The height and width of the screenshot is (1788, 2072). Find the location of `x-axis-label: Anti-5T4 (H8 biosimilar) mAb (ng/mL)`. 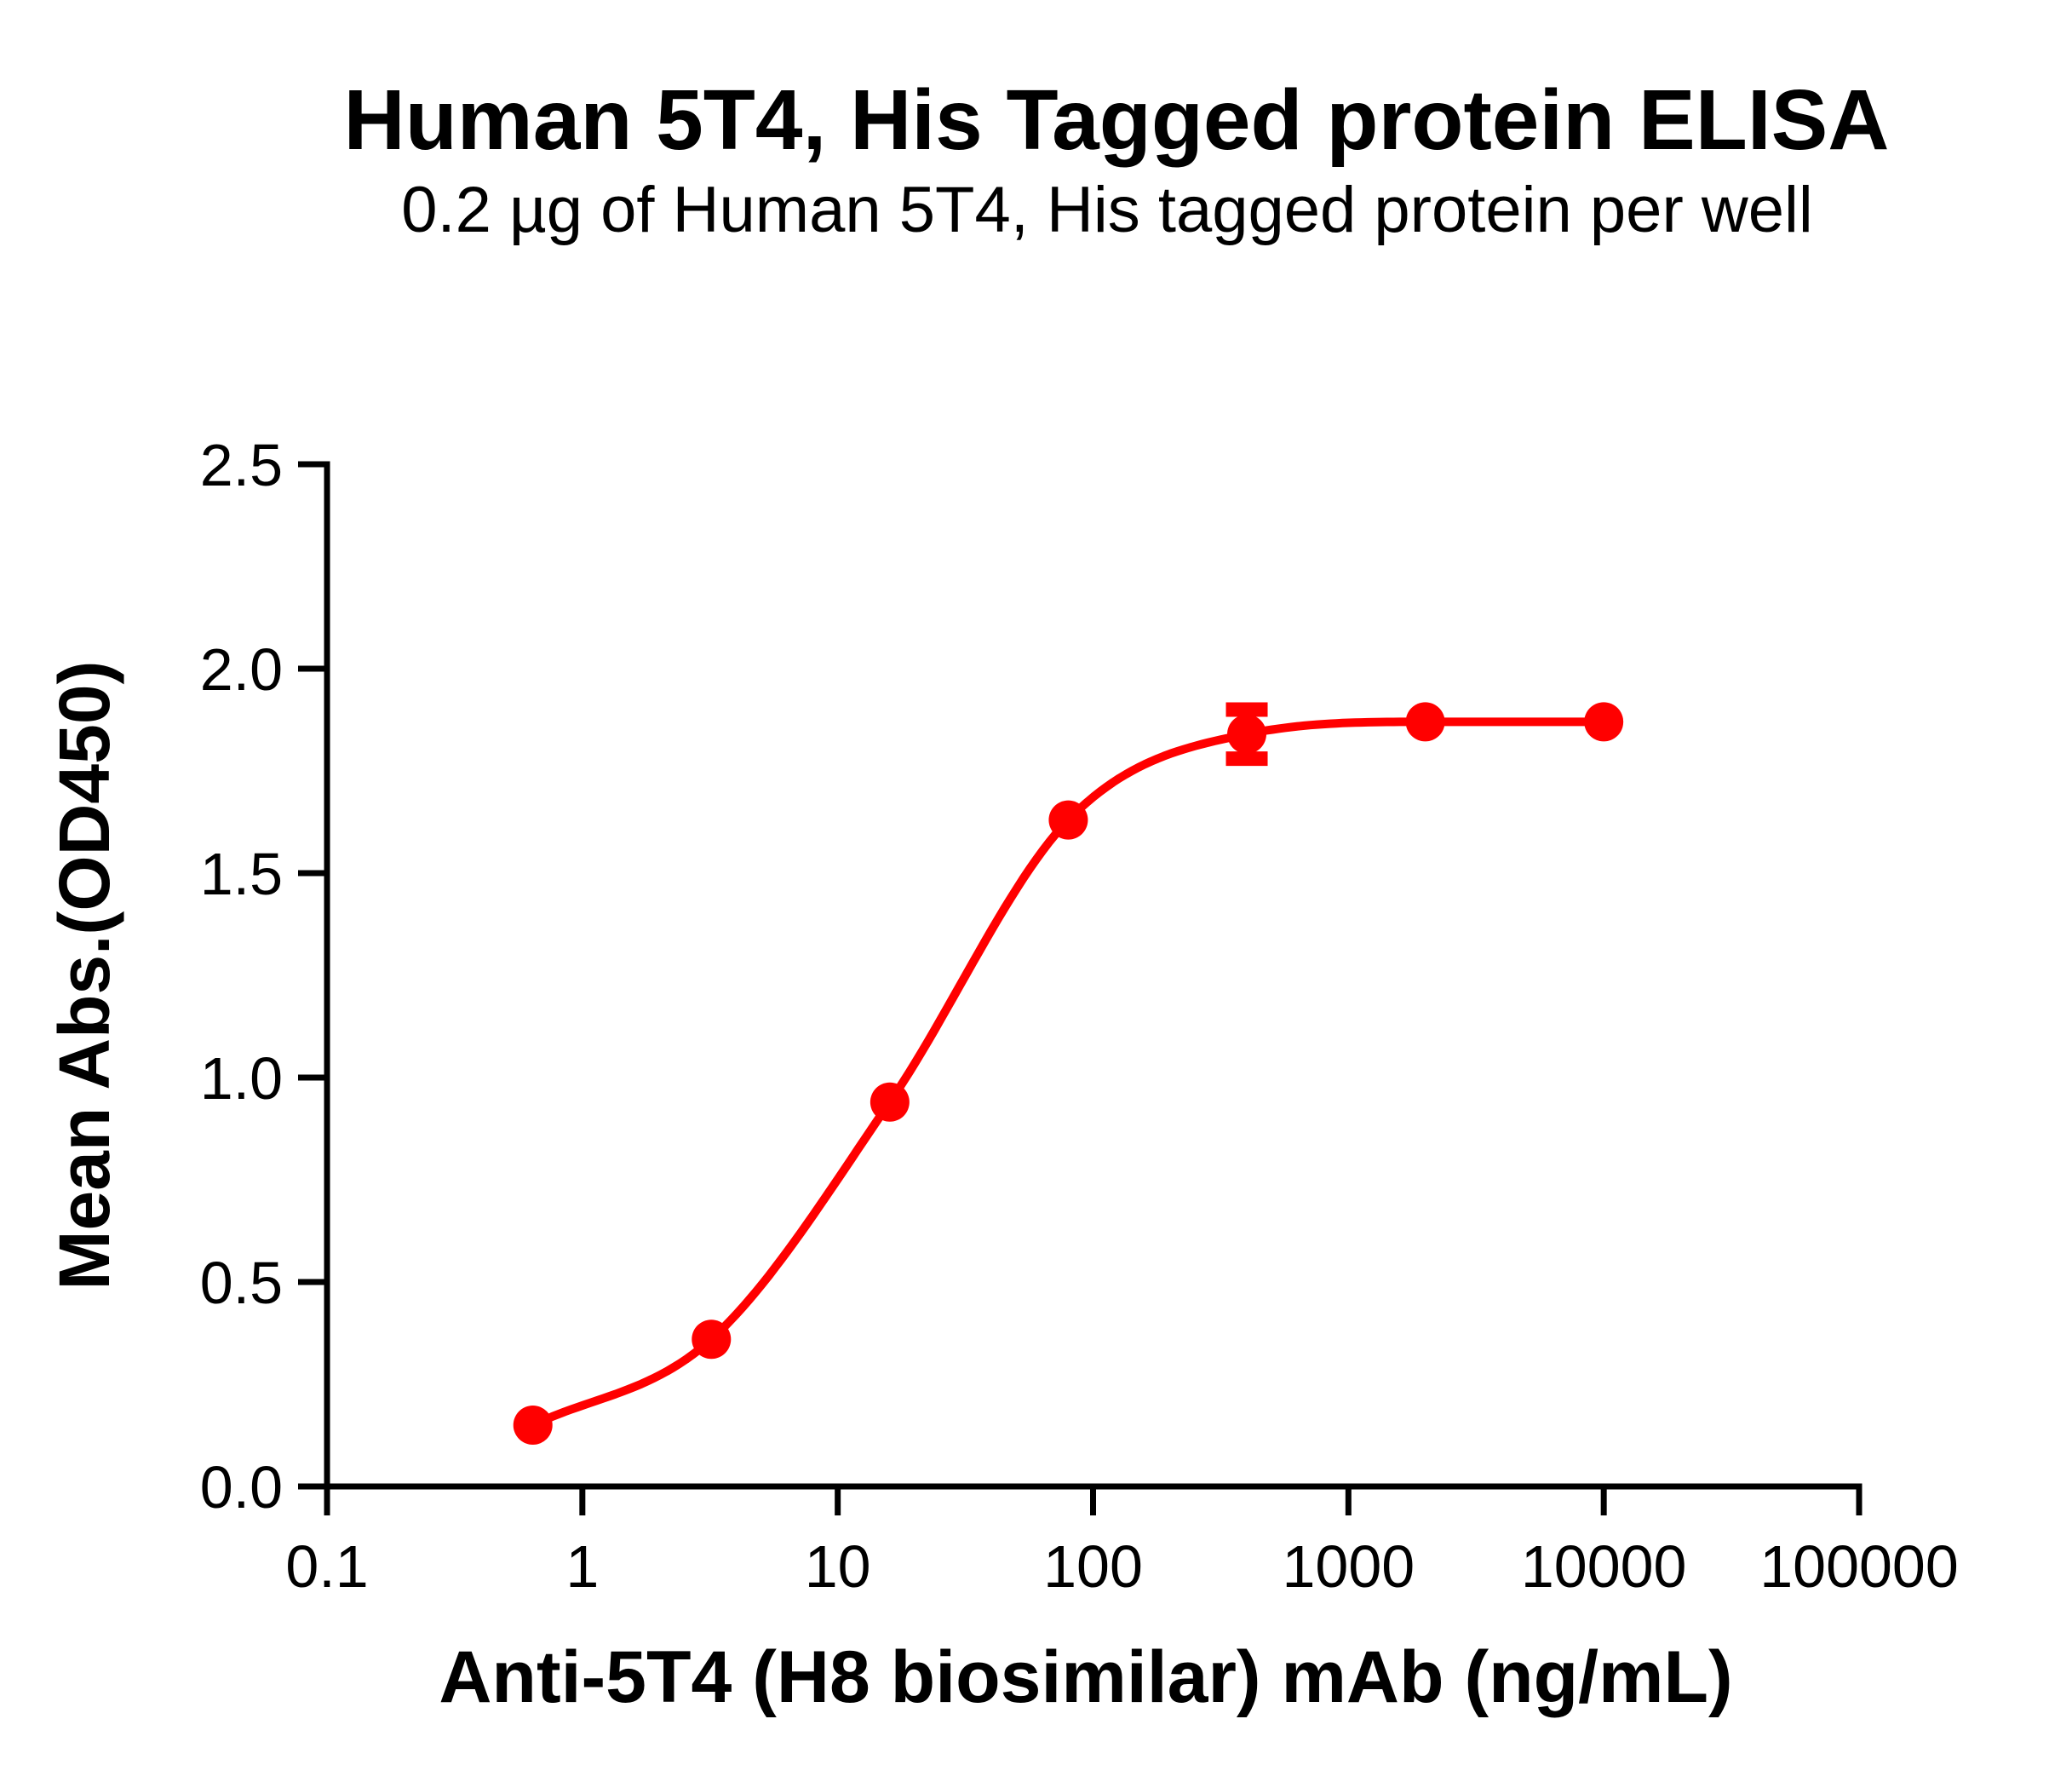

x-axis-label: Anti-5T4 (H8 biosimilar) mAb (ng/mL) is located at coordinates (1085, 1677).